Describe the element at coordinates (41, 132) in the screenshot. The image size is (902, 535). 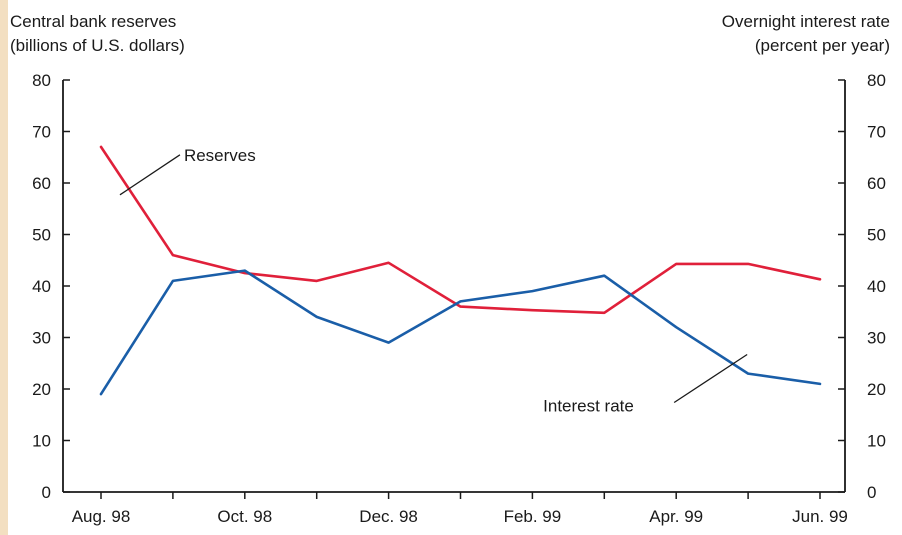
I see `left-y-tick-label: 70` at that location.